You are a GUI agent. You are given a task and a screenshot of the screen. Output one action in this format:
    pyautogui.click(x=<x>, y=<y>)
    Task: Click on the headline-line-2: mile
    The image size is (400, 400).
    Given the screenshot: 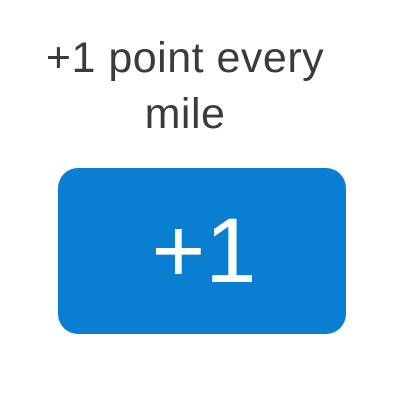 What is the action you would take?
    pyautogui.click(x=185, y=114)
    